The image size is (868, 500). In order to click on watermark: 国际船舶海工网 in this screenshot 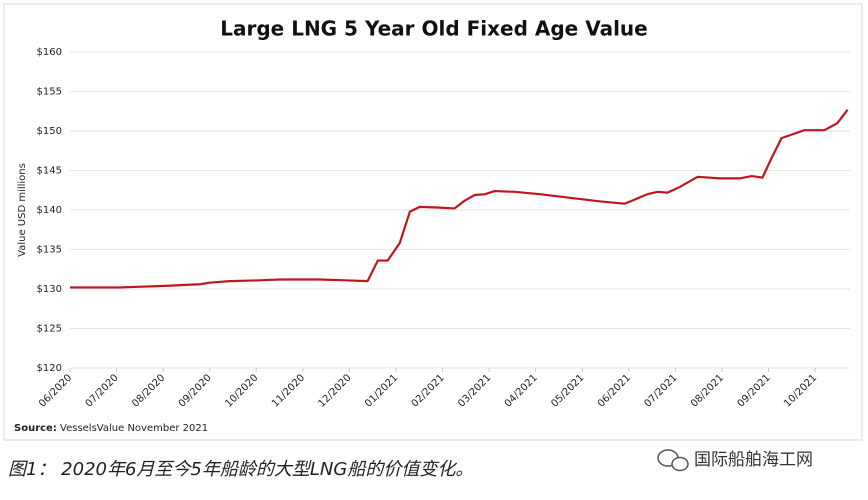, I will do `click(753, 460)`.